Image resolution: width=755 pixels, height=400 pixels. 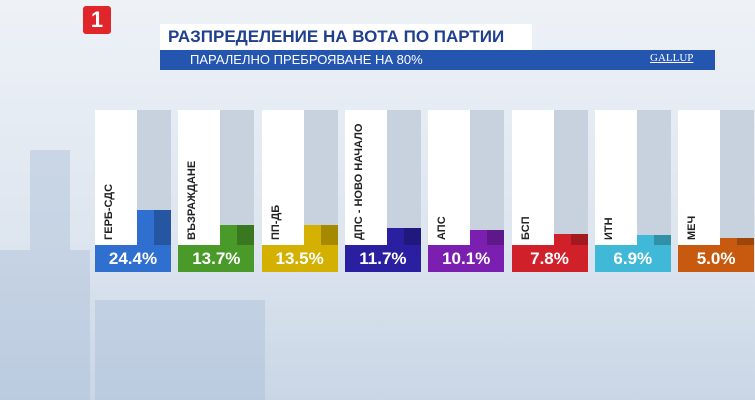 I want to click on value-label: 6.9%, so click(x=632, y=258).